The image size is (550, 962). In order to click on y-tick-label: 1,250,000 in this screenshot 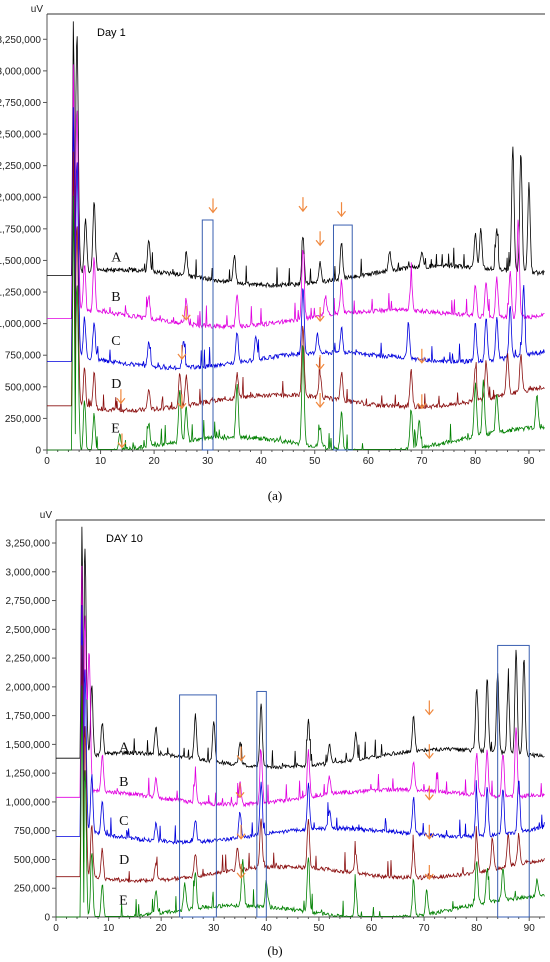, I will do `click(28, 774)`.